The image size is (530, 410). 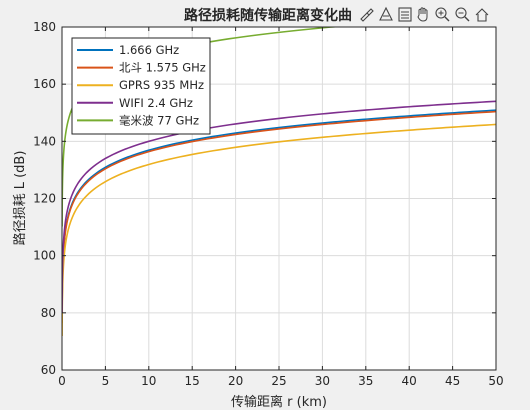 I want to click on legend-entry-label: WIFI 2.4 GHz, so click(x=156, y=103).